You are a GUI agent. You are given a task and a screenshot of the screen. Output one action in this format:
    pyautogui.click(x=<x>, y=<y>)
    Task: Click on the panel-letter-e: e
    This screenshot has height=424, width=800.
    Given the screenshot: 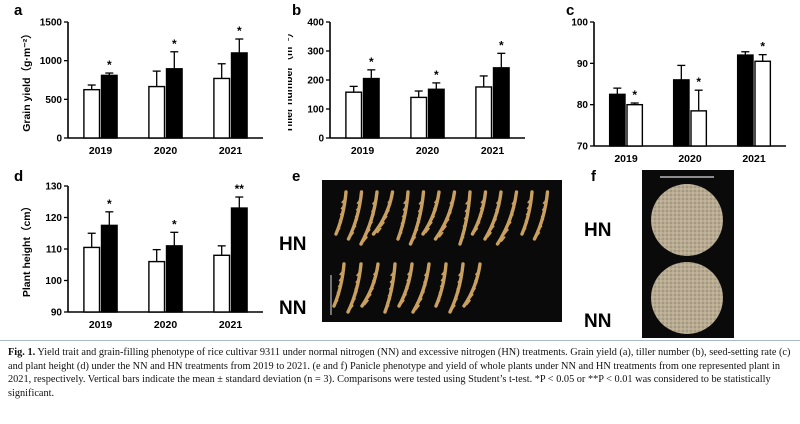 What is the action you would take?
    pyautogui.click(x=296, y=176)
    